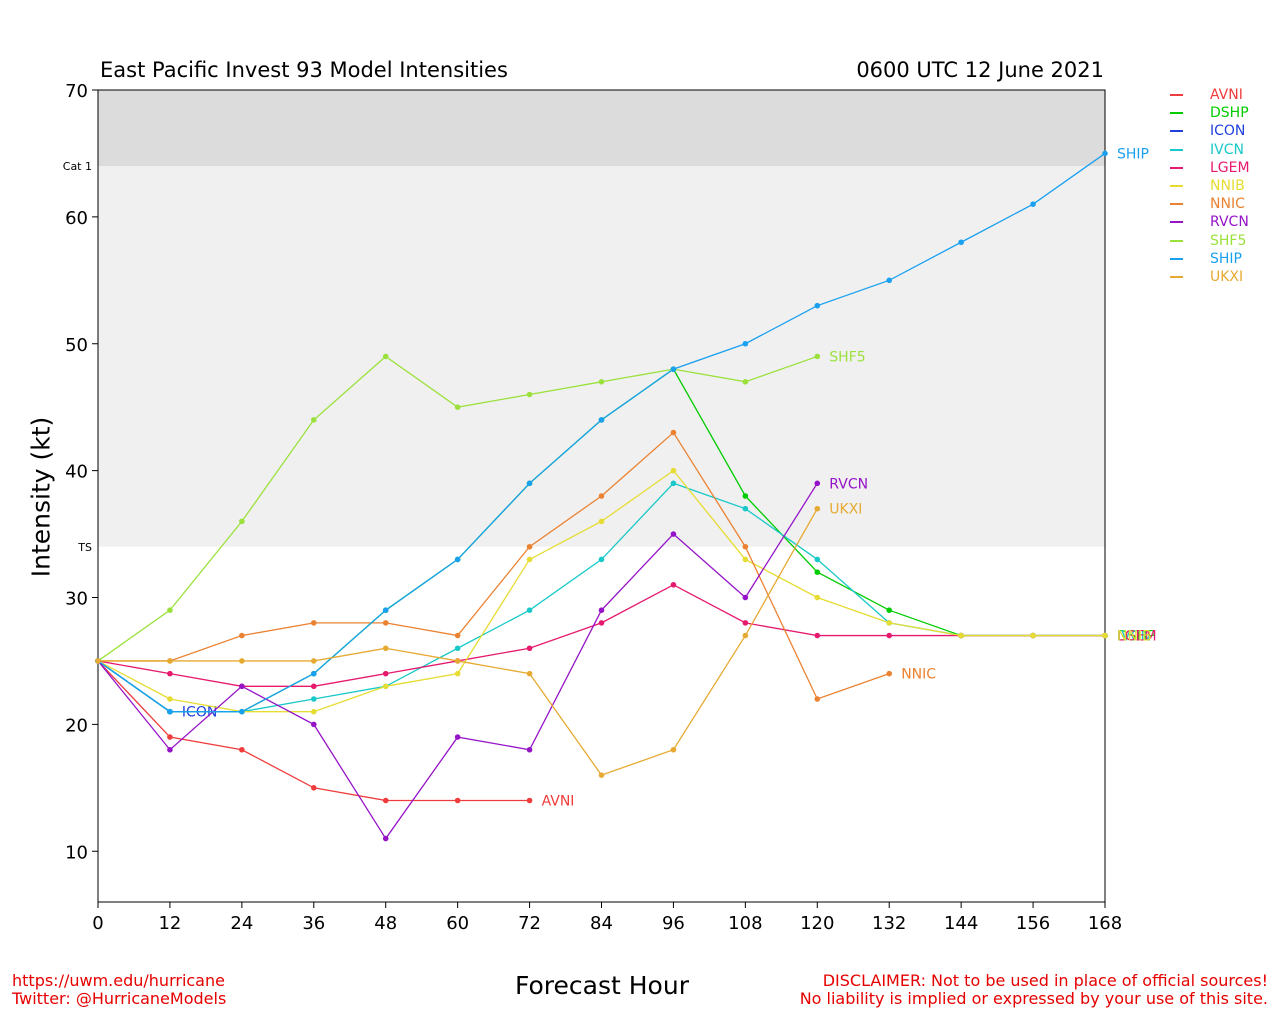  Describe the element at coordinates (1229, 113) in the screenshot. I see `legend-label: DSHP` at that location.